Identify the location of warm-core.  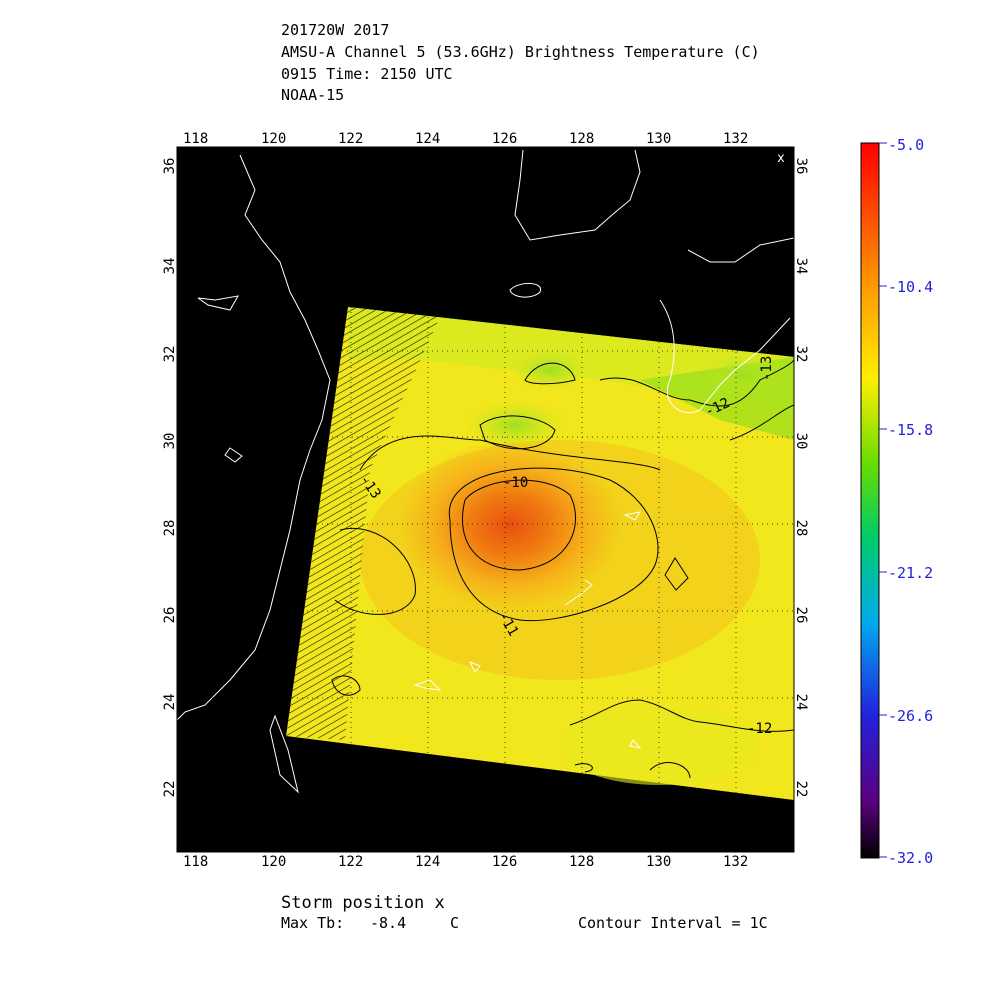
(510, 525).